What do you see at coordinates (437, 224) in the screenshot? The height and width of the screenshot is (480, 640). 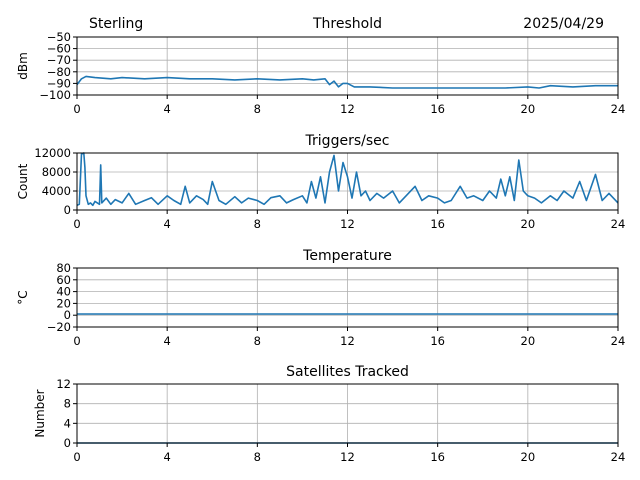 I see `triggers-sec-xtick-label: 16` at bounding box center [437, 224].